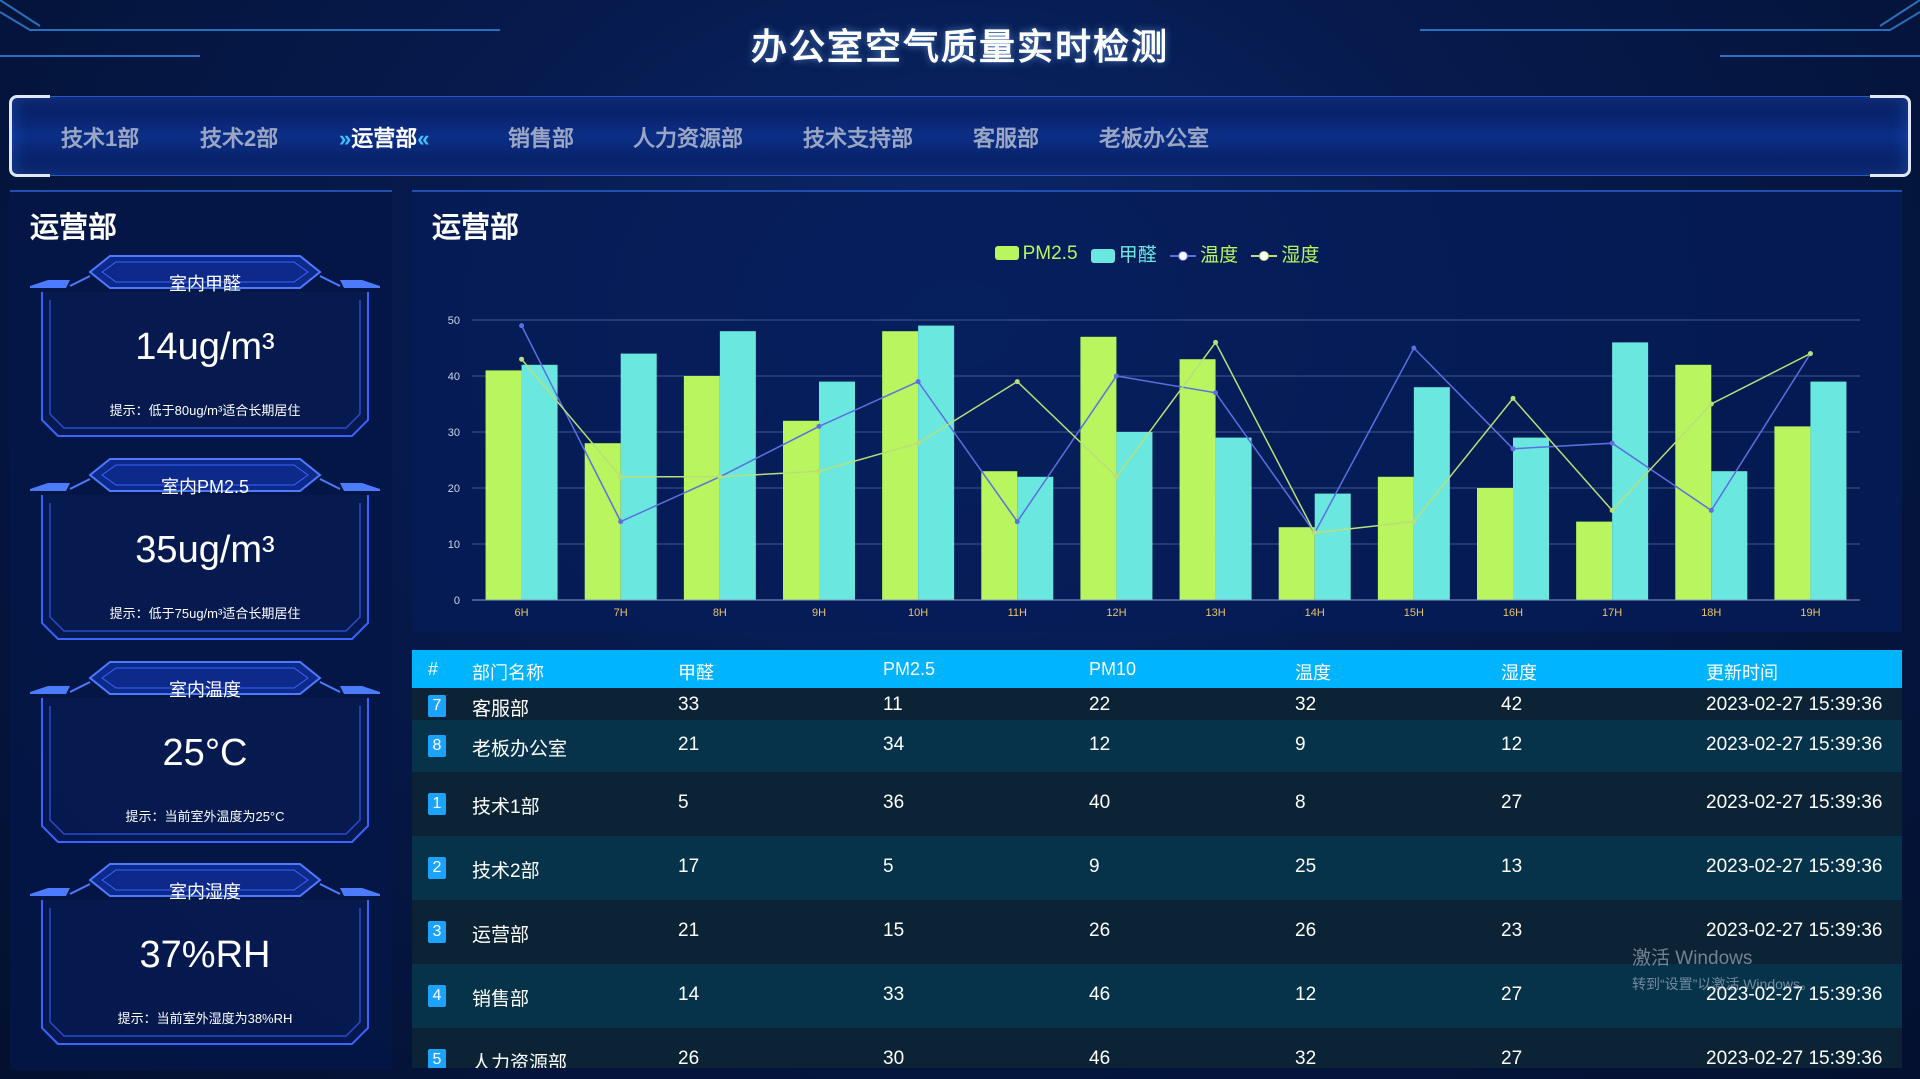  Describe the element at coordinates (454, 545) in the screenshot. I see `y-tick-label: 10` at that location.